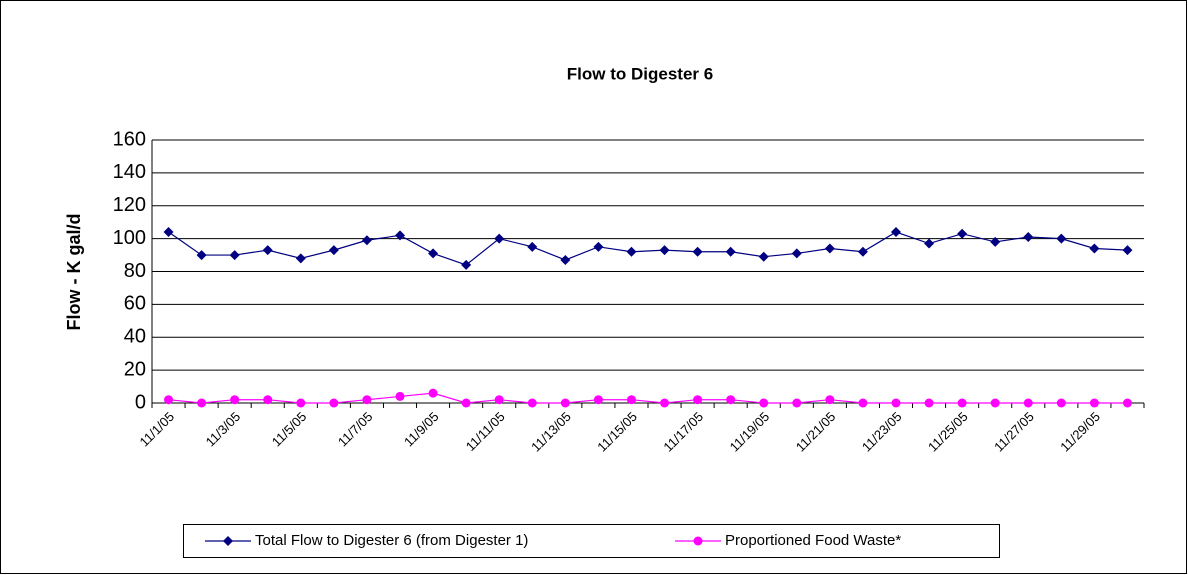  I want to click on legend-label: Proportioned Food Waste*, so click(813, 540).